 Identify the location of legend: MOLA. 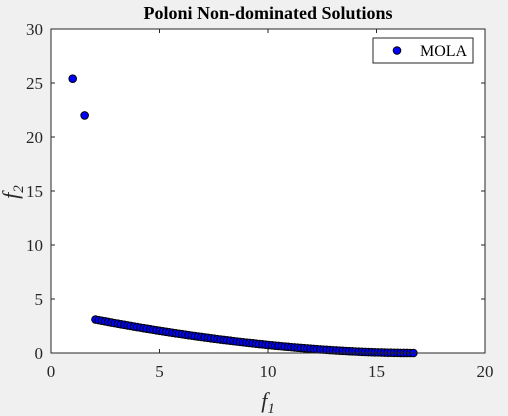
(423, 50).